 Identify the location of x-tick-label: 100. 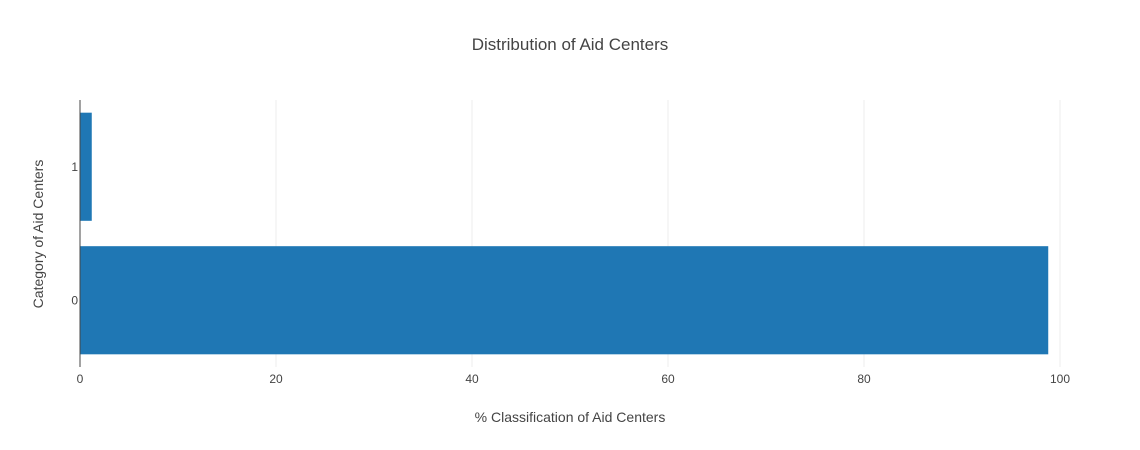
(1060, 379).